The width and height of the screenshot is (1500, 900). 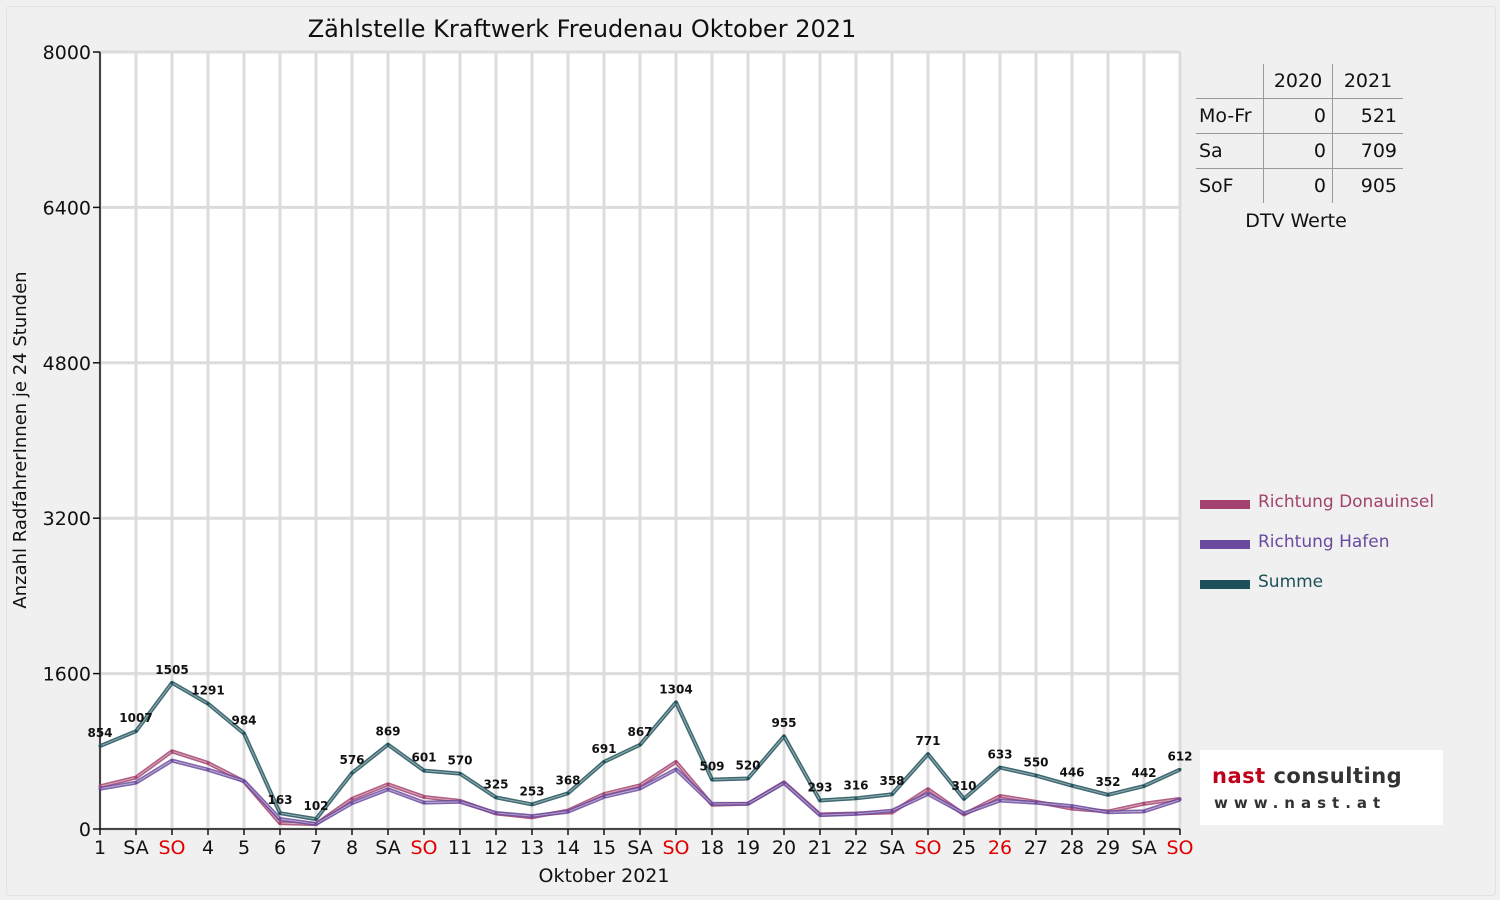 I want to click on y-tick-label: 3200, so click(x=67, y=519).